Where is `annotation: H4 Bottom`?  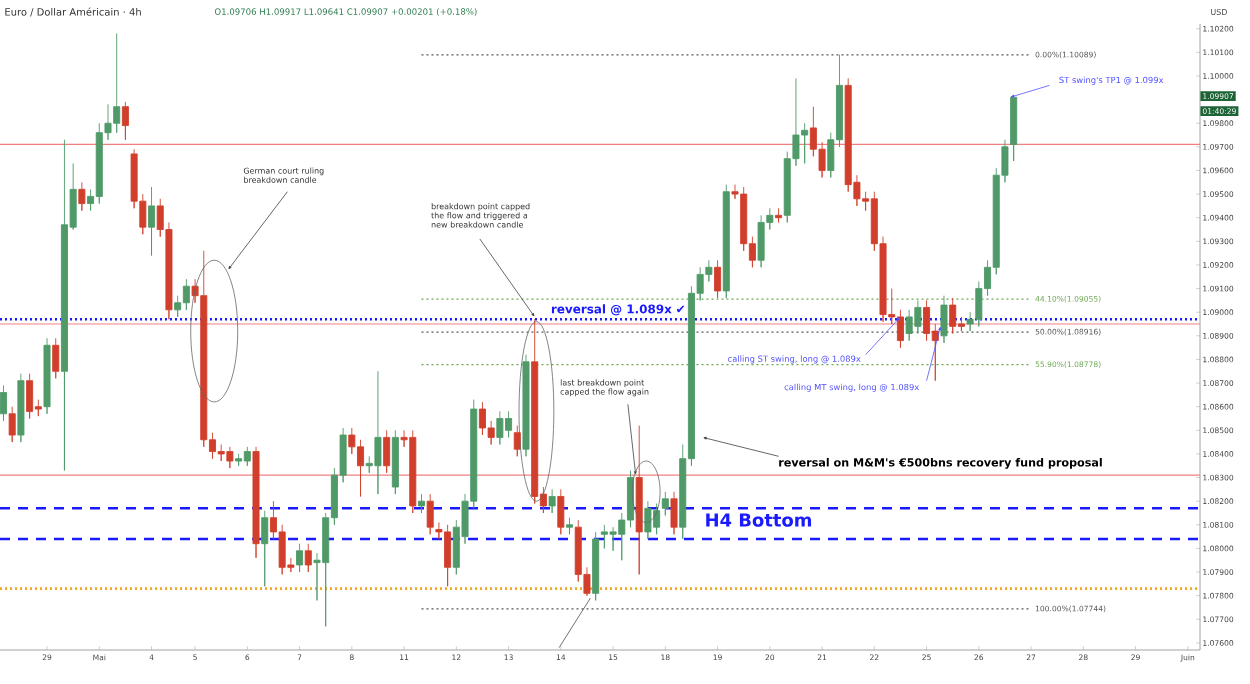 annotation: H4 Bottom is located at coordinates (759, 520).